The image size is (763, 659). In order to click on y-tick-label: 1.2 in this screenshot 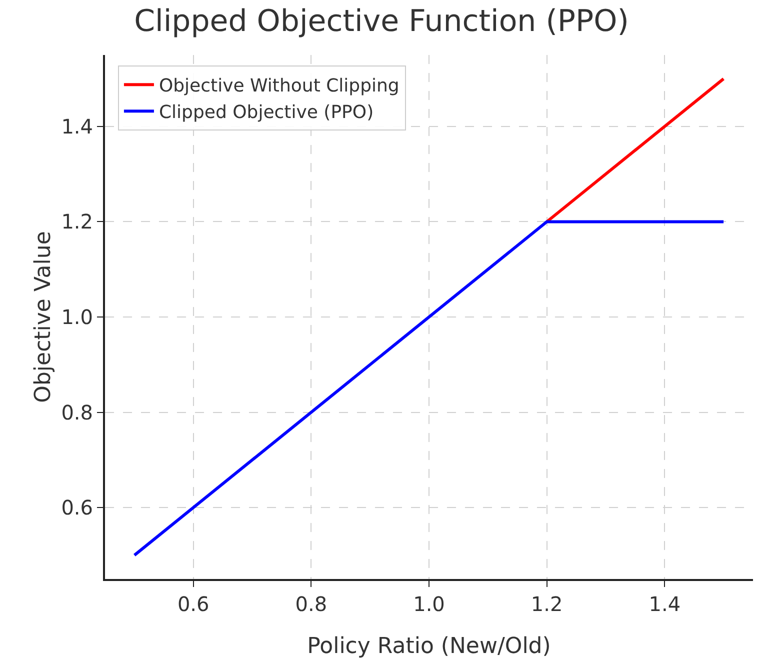, I will do `click(77, 222)`.